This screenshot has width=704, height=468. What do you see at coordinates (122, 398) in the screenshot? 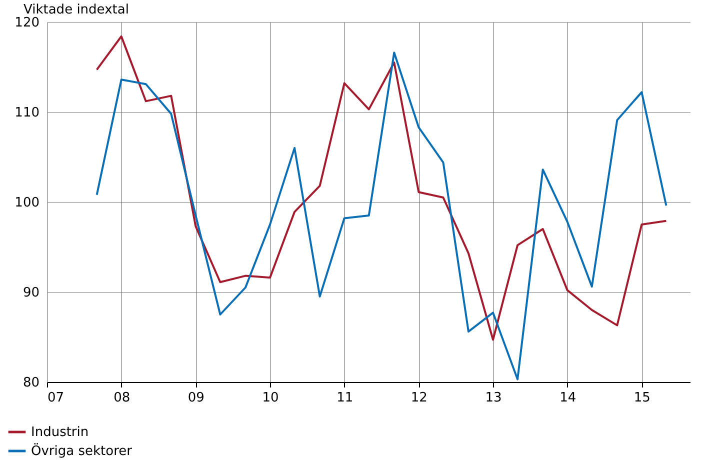
I see `x-tick-label: 08` at bounding box center [122, 398].